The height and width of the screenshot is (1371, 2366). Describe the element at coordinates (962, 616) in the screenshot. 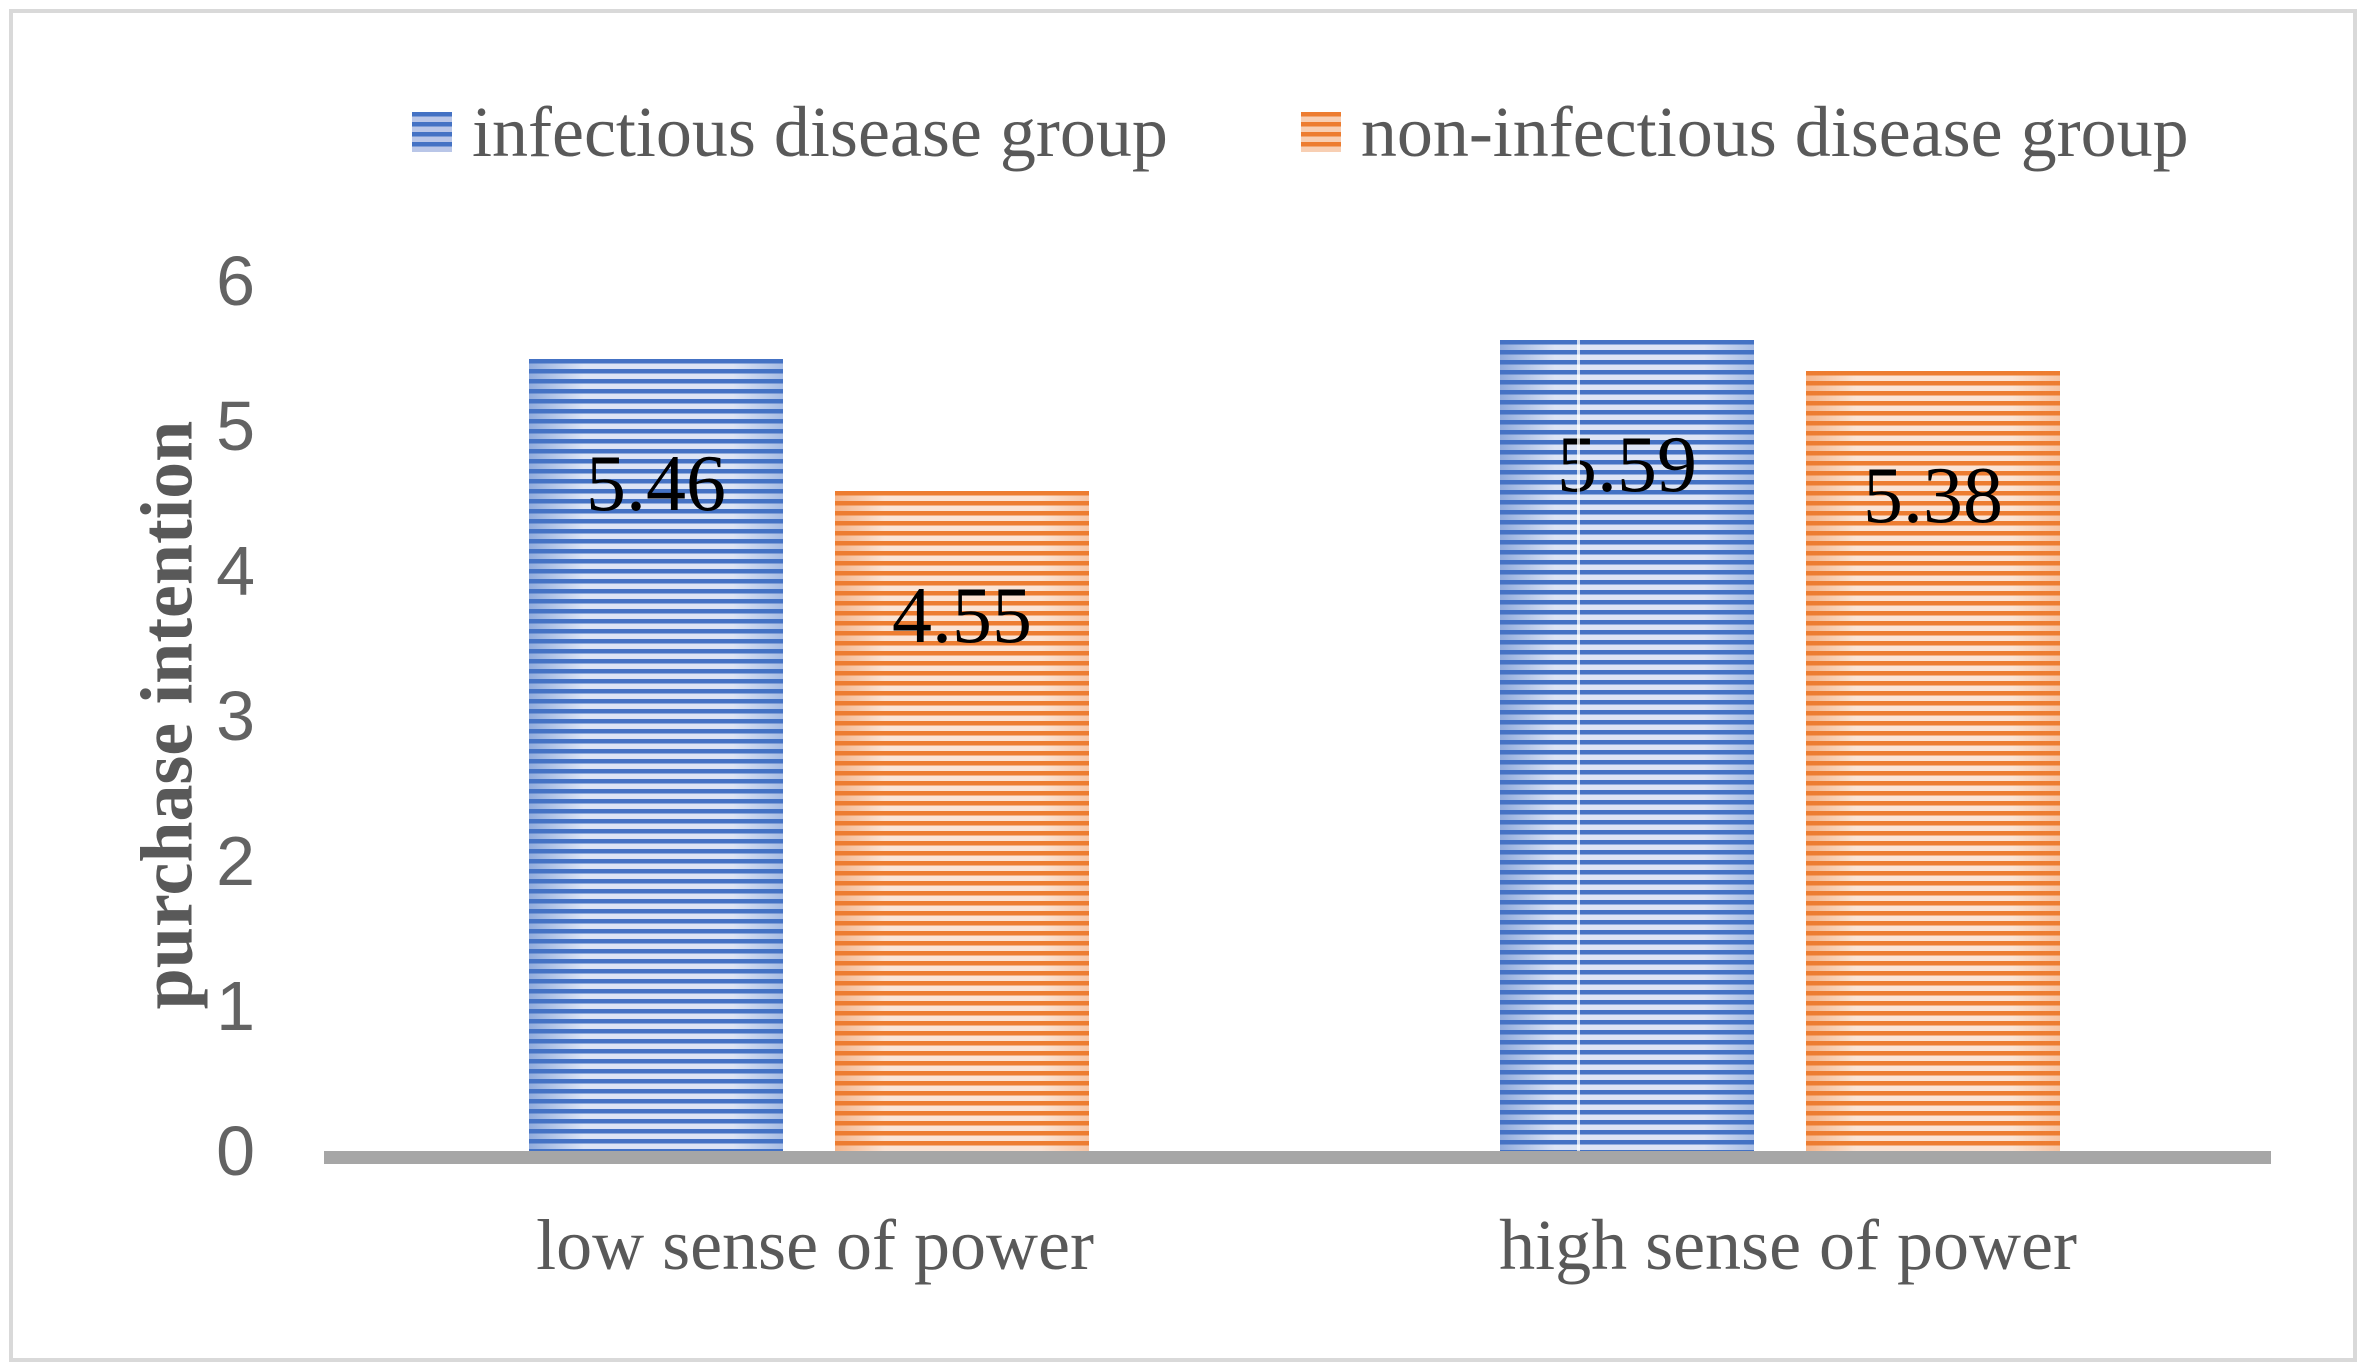

I see `bar-data-label: 4.55` at that location.